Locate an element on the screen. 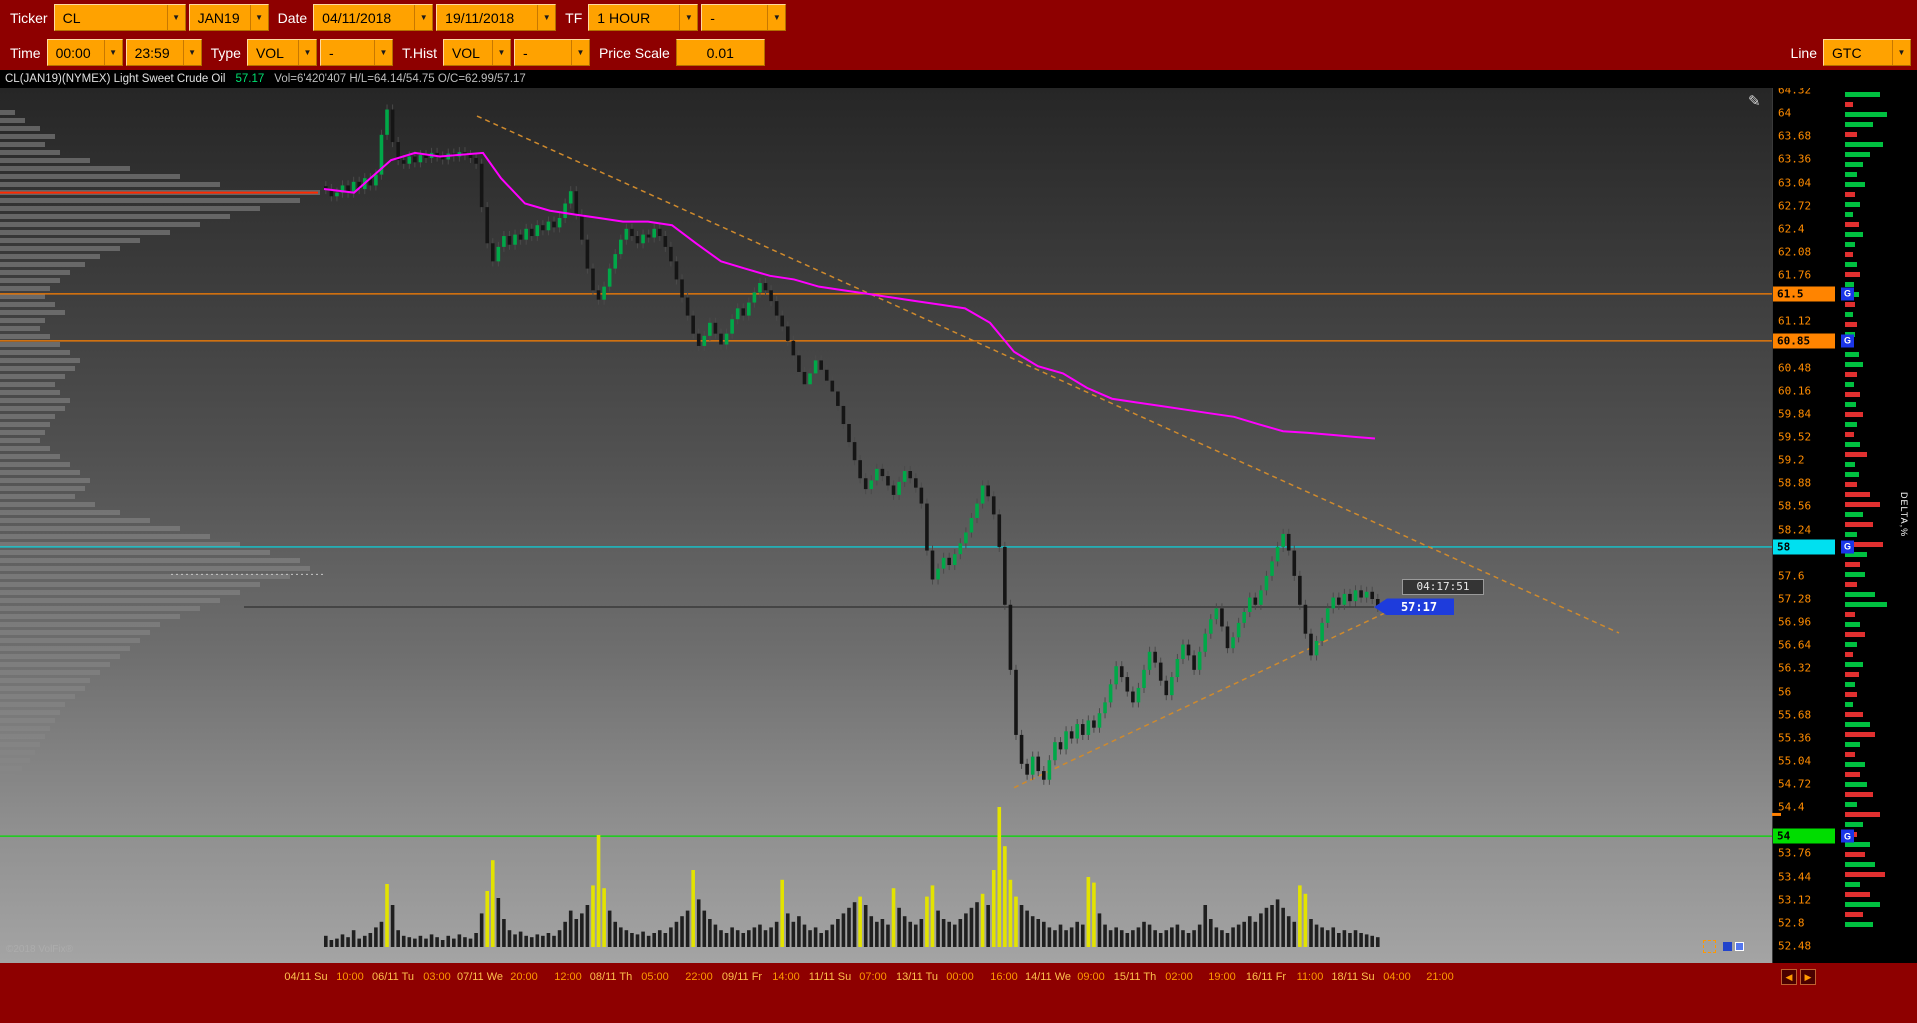 The height and width of the screenshot is (1023, 1917). price-level-tag: 61.5 is located at coordinates (1804, 294).